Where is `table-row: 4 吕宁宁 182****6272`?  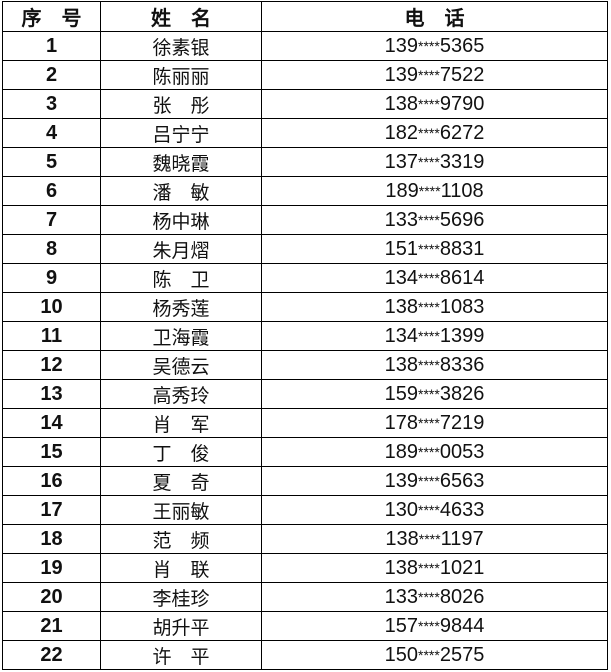 table-row: 4 吕宁宁 182****6272 is located at coordinates (305, 133).